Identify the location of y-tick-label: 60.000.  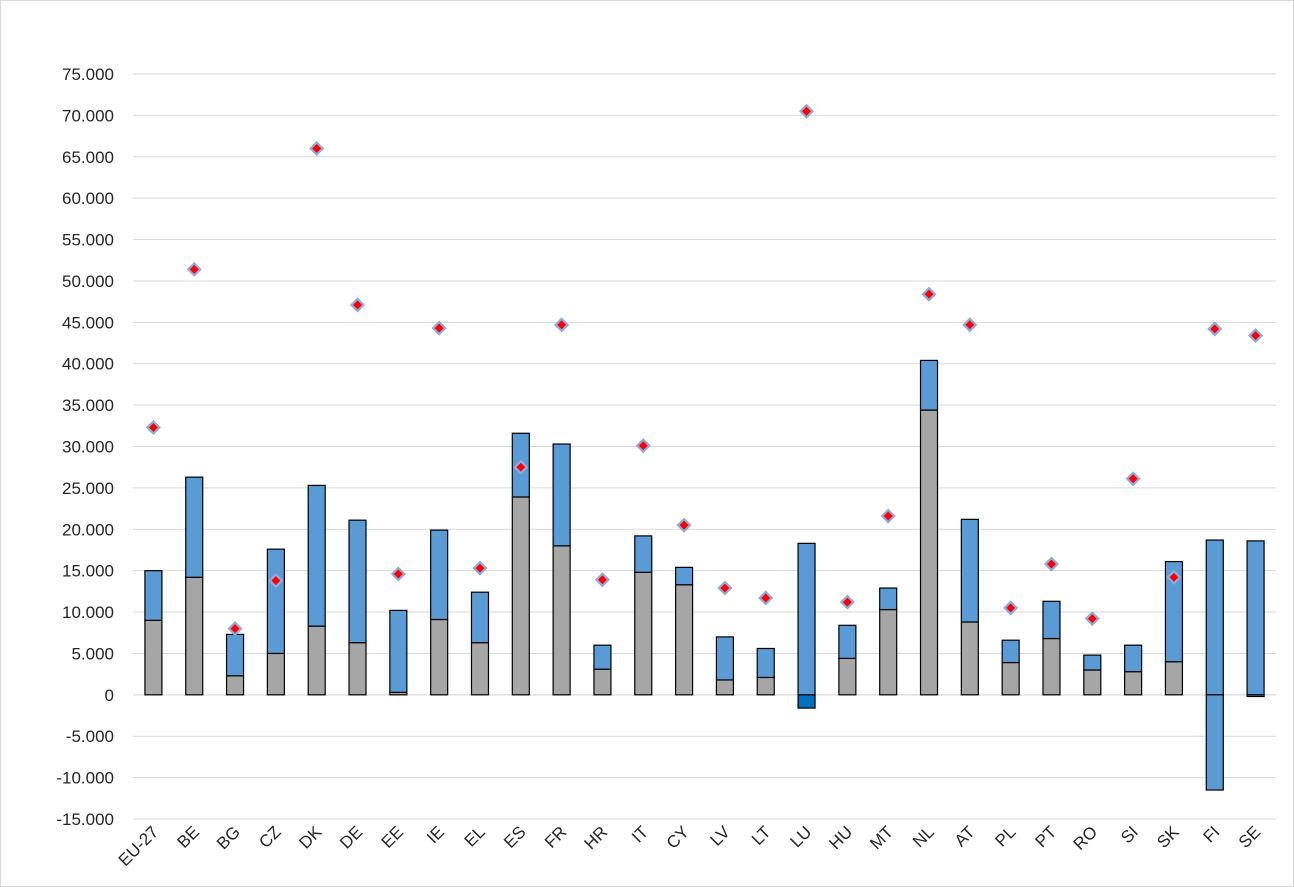
(88, 198).